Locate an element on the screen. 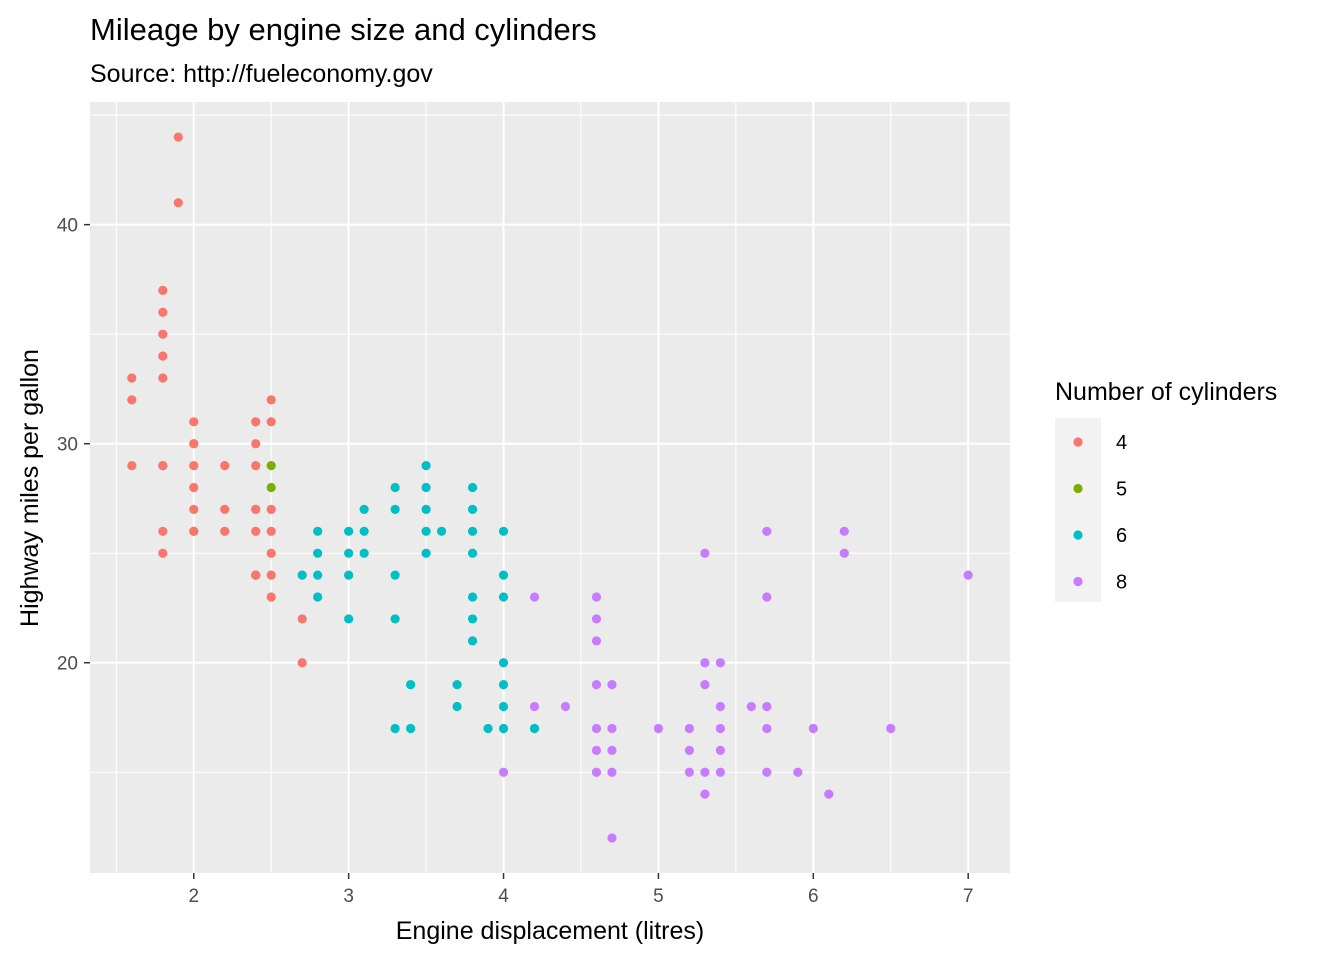 The height and width of the screenshot is (960, 1344). x-tick-label: 7 is located at coordinates (968, 896).